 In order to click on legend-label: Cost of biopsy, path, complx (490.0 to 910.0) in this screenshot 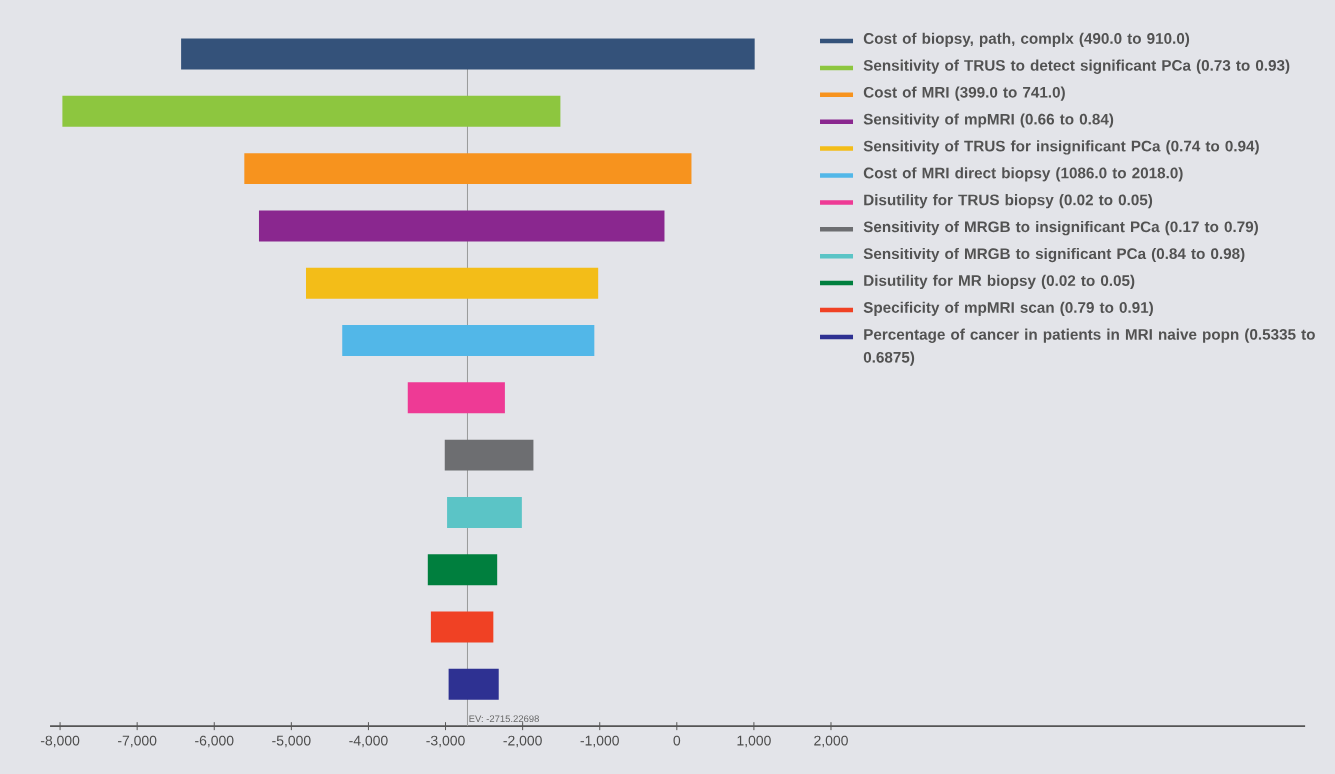, I will do `click(1026, 39)`.